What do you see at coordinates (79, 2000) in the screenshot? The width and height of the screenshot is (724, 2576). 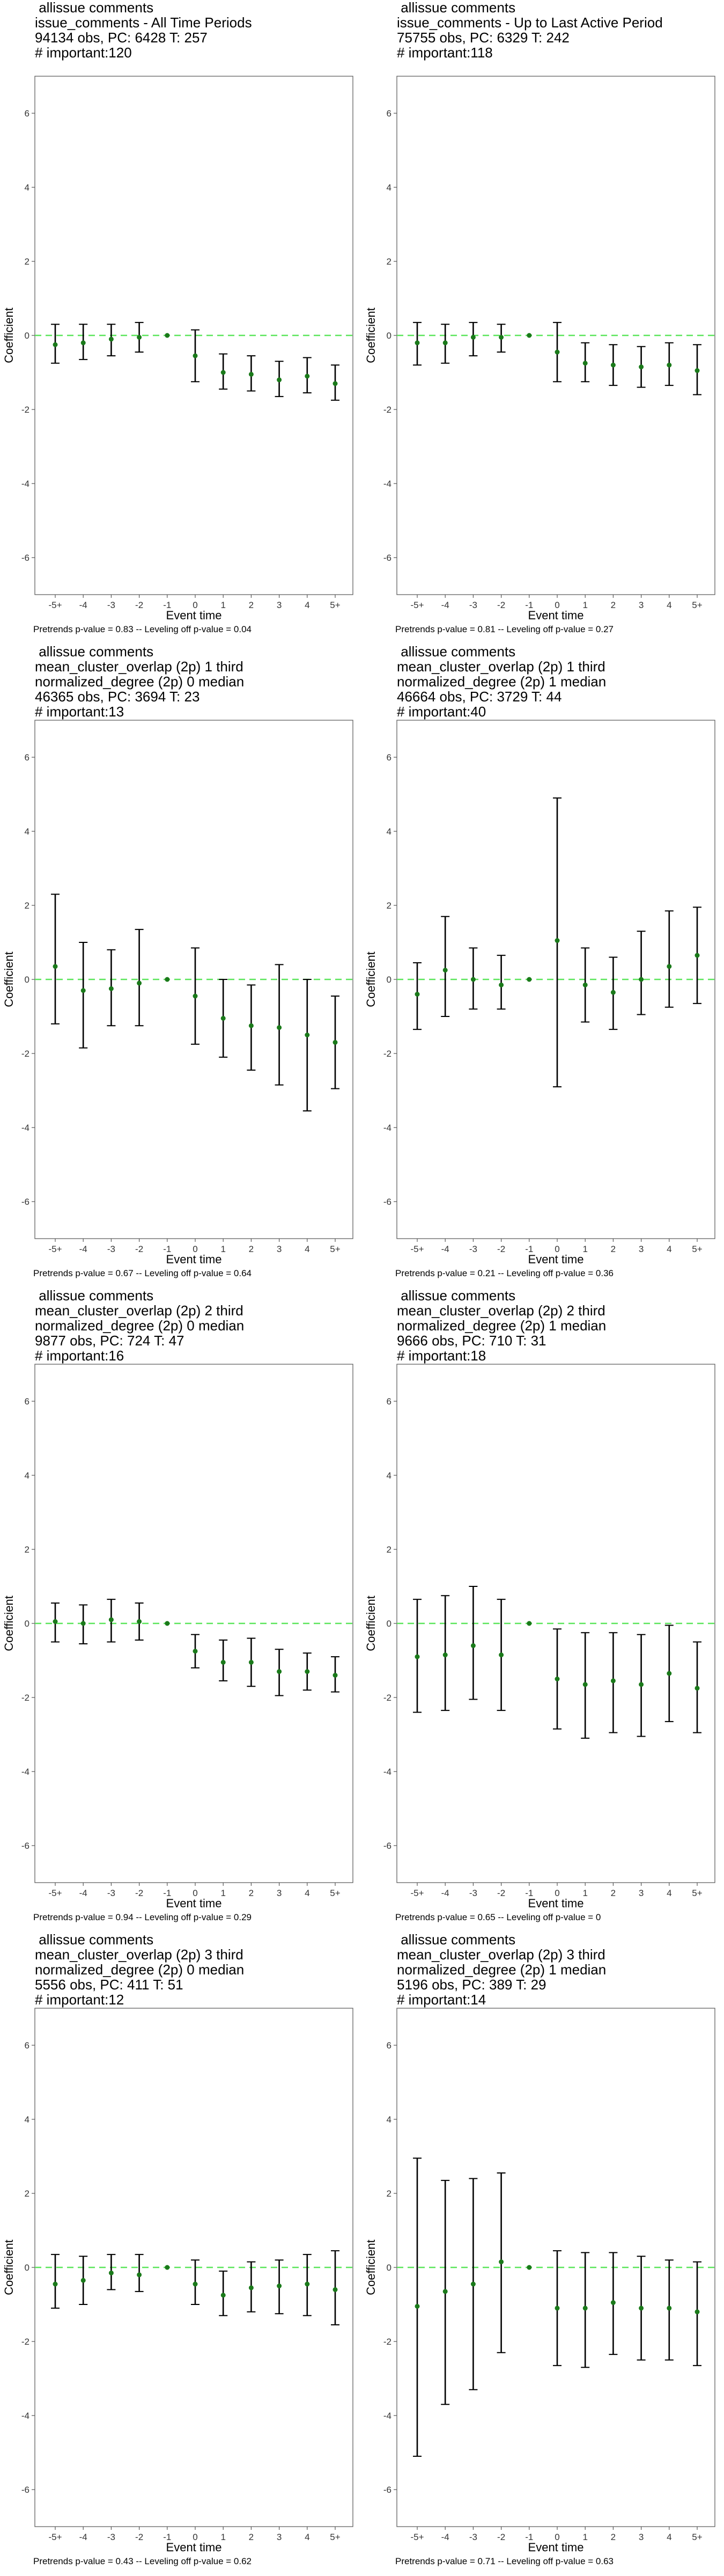 I see `chart-title-line: # important:12` at bounding box center [79, 2000].